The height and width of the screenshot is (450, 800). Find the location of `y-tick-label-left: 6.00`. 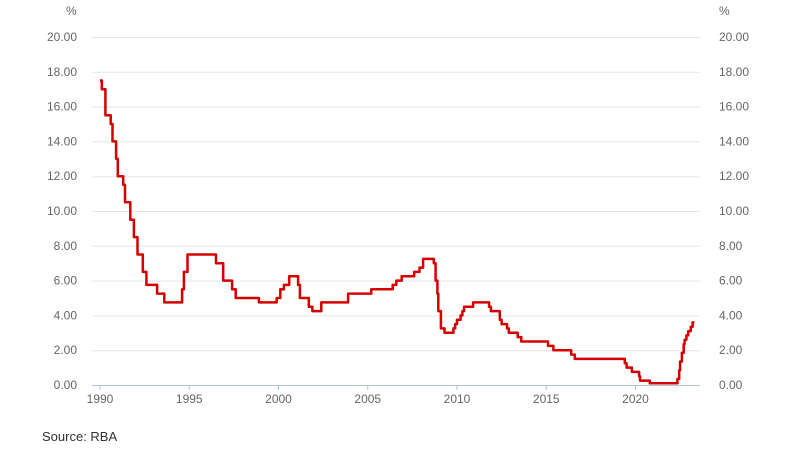

y-tick-label-left: 6.00 is located at coordinates (66, 281).